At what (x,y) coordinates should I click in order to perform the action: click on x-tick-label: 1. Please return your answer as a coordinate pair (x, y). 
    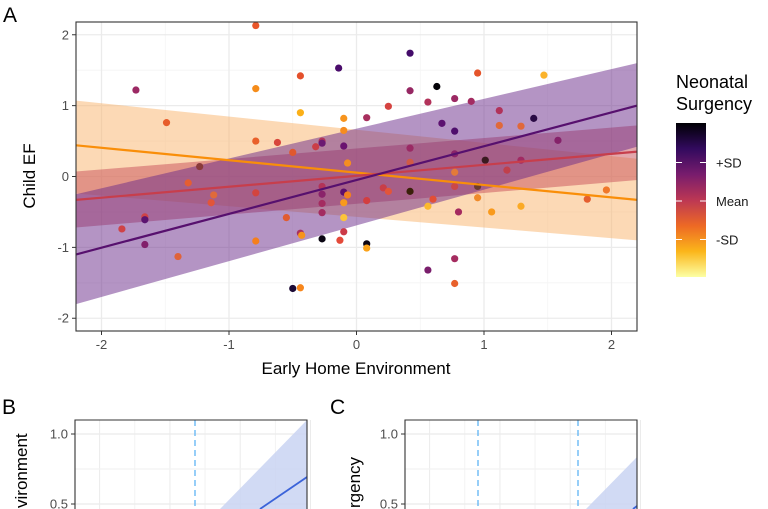
    Looking at the image, I should click on (483, 344).